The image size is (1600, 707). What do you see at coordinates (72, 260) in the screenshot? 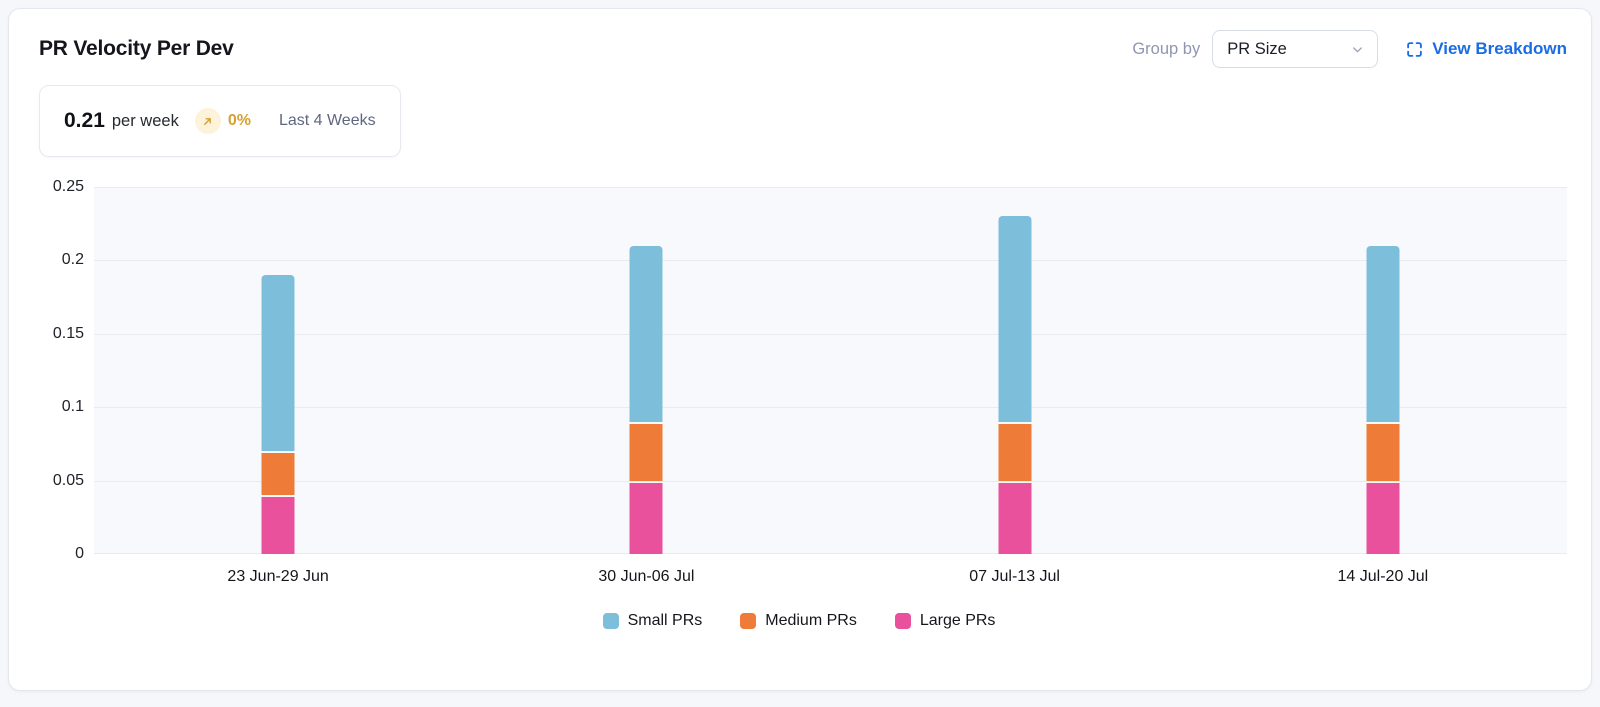
I see `y-tick-label: 0.2` at bounding box center [72, 260].